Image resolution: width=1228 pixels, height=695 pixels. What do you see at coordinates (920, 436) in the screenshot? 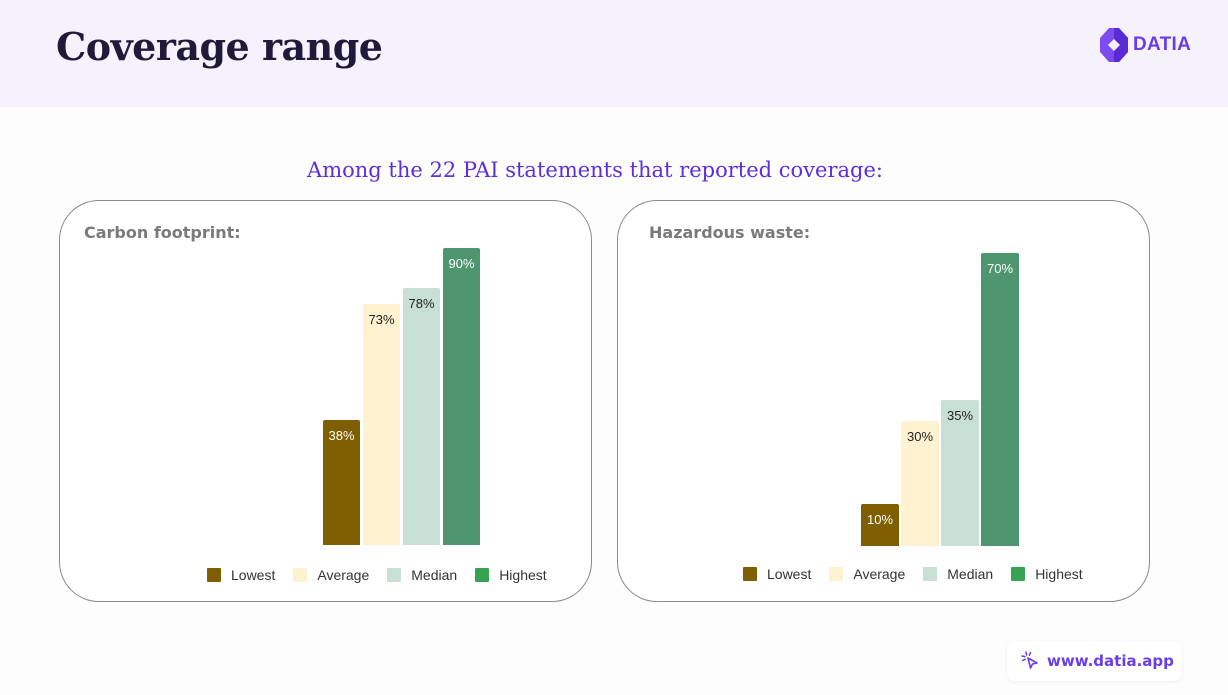
I see `bar-value-label: 30%` at bounding box center [920, 436].